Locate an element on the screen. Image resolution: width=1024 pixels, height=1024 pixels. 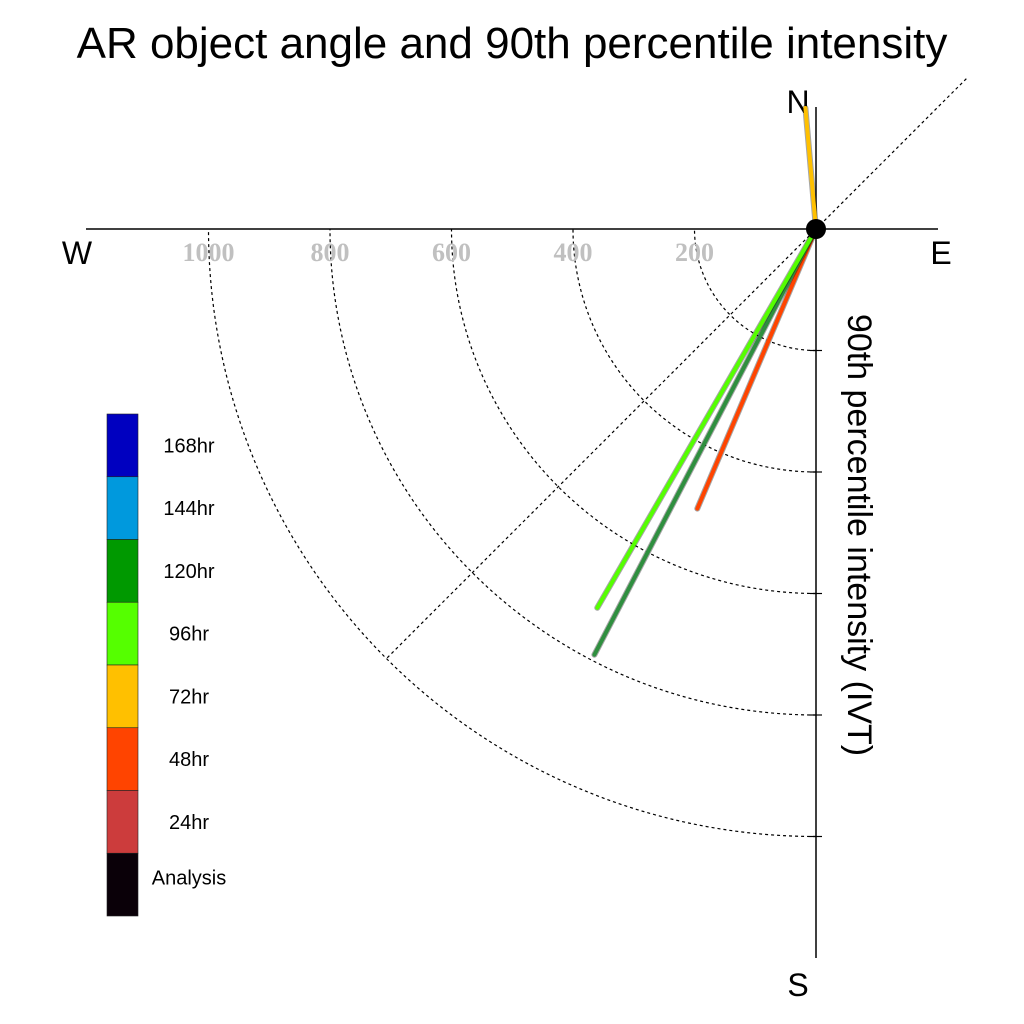
vector-120hr is located at coordinates (705, 442).